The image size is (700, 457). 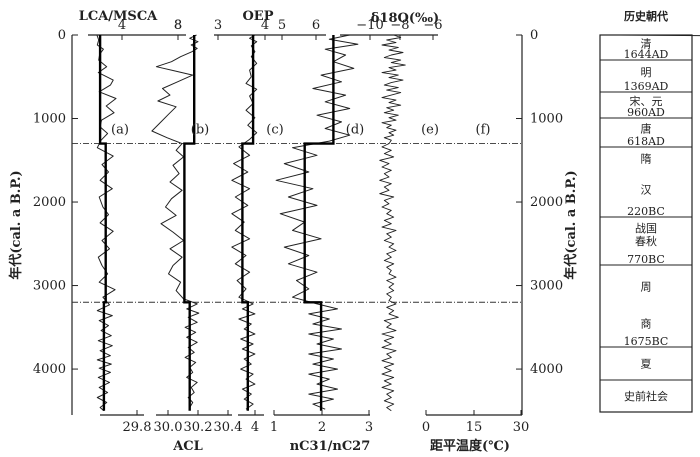 What do you see at coordinates (646, 54) in the screenshot?
I see `dynasty-boundary-label: 1644AD` at bounding box center [646, 54].